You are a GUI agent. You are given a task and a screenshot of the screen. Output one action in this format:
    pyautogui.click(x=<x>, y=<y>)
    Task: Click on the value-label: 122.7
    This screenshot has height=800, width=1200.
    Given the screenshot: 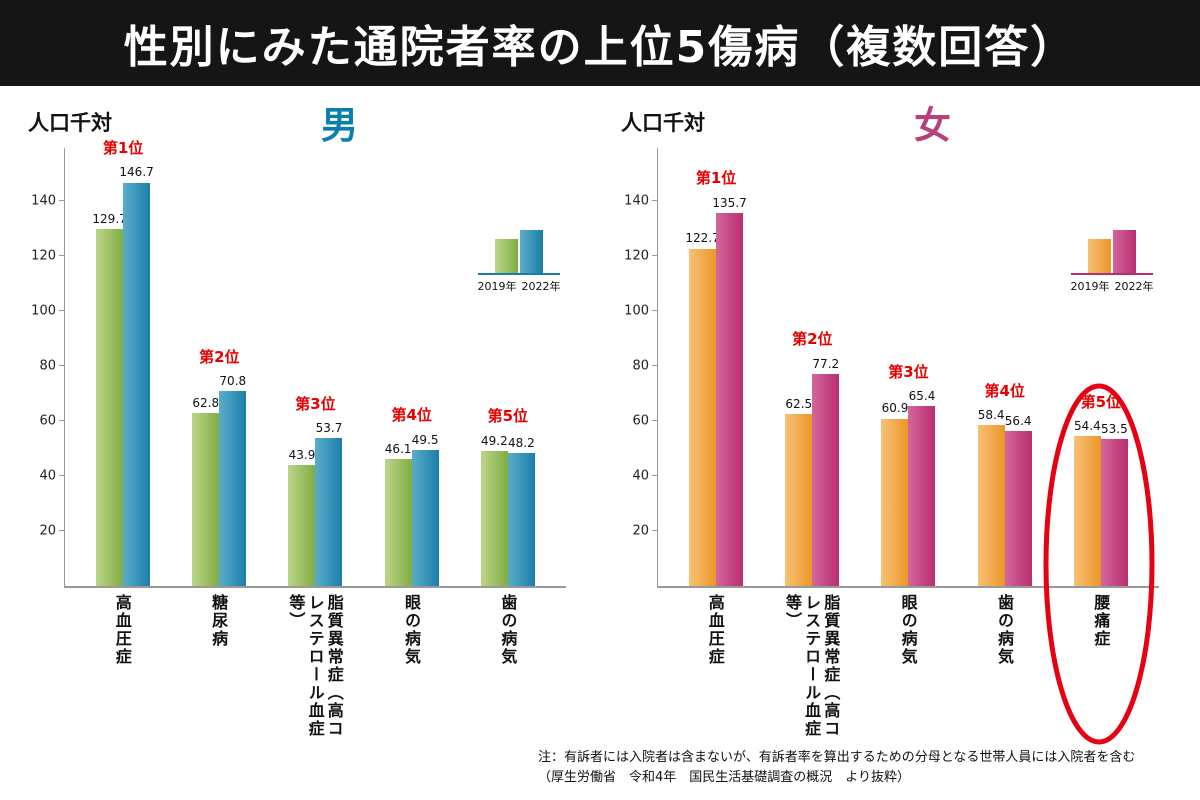 What is the action you would take?
    pyautogui.click(x=702, y=238)
    